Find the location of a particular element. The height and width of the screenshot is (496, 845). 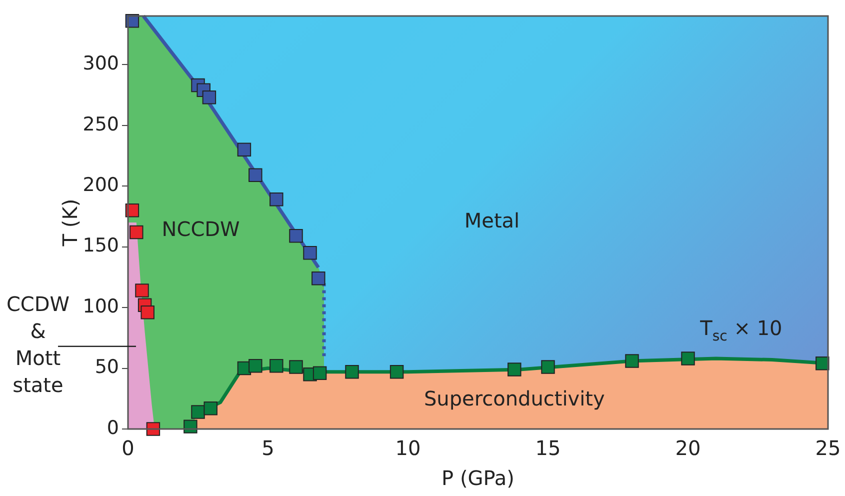

y-tick-label: 150 is located at coordinates (100, 245).